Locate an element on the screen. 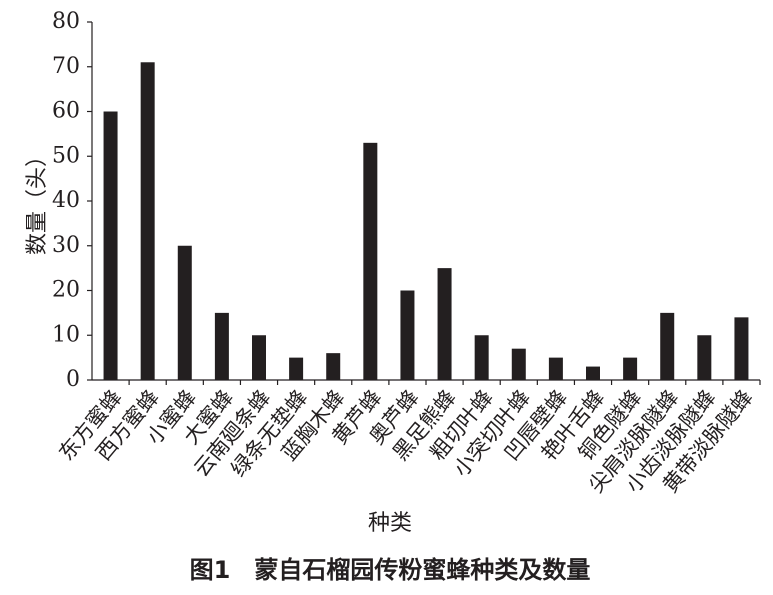  y-tick-label: 50 is located at coordinates (66, 155).